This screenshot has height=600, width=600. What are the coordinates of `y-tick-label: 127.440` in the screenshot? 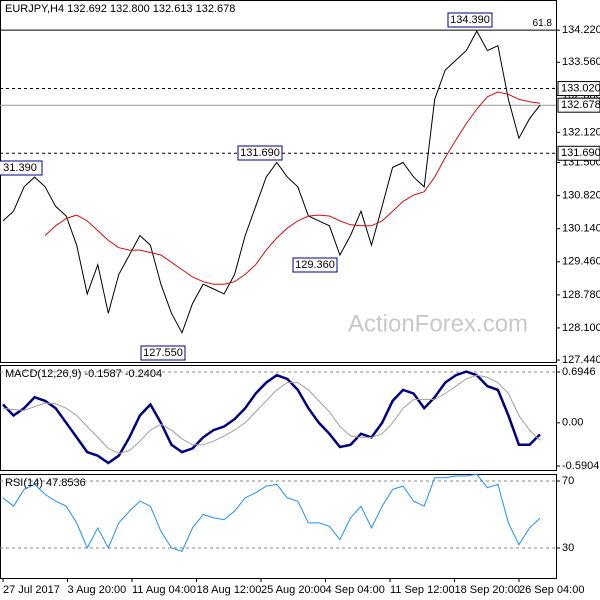 It's located at (581, 360).